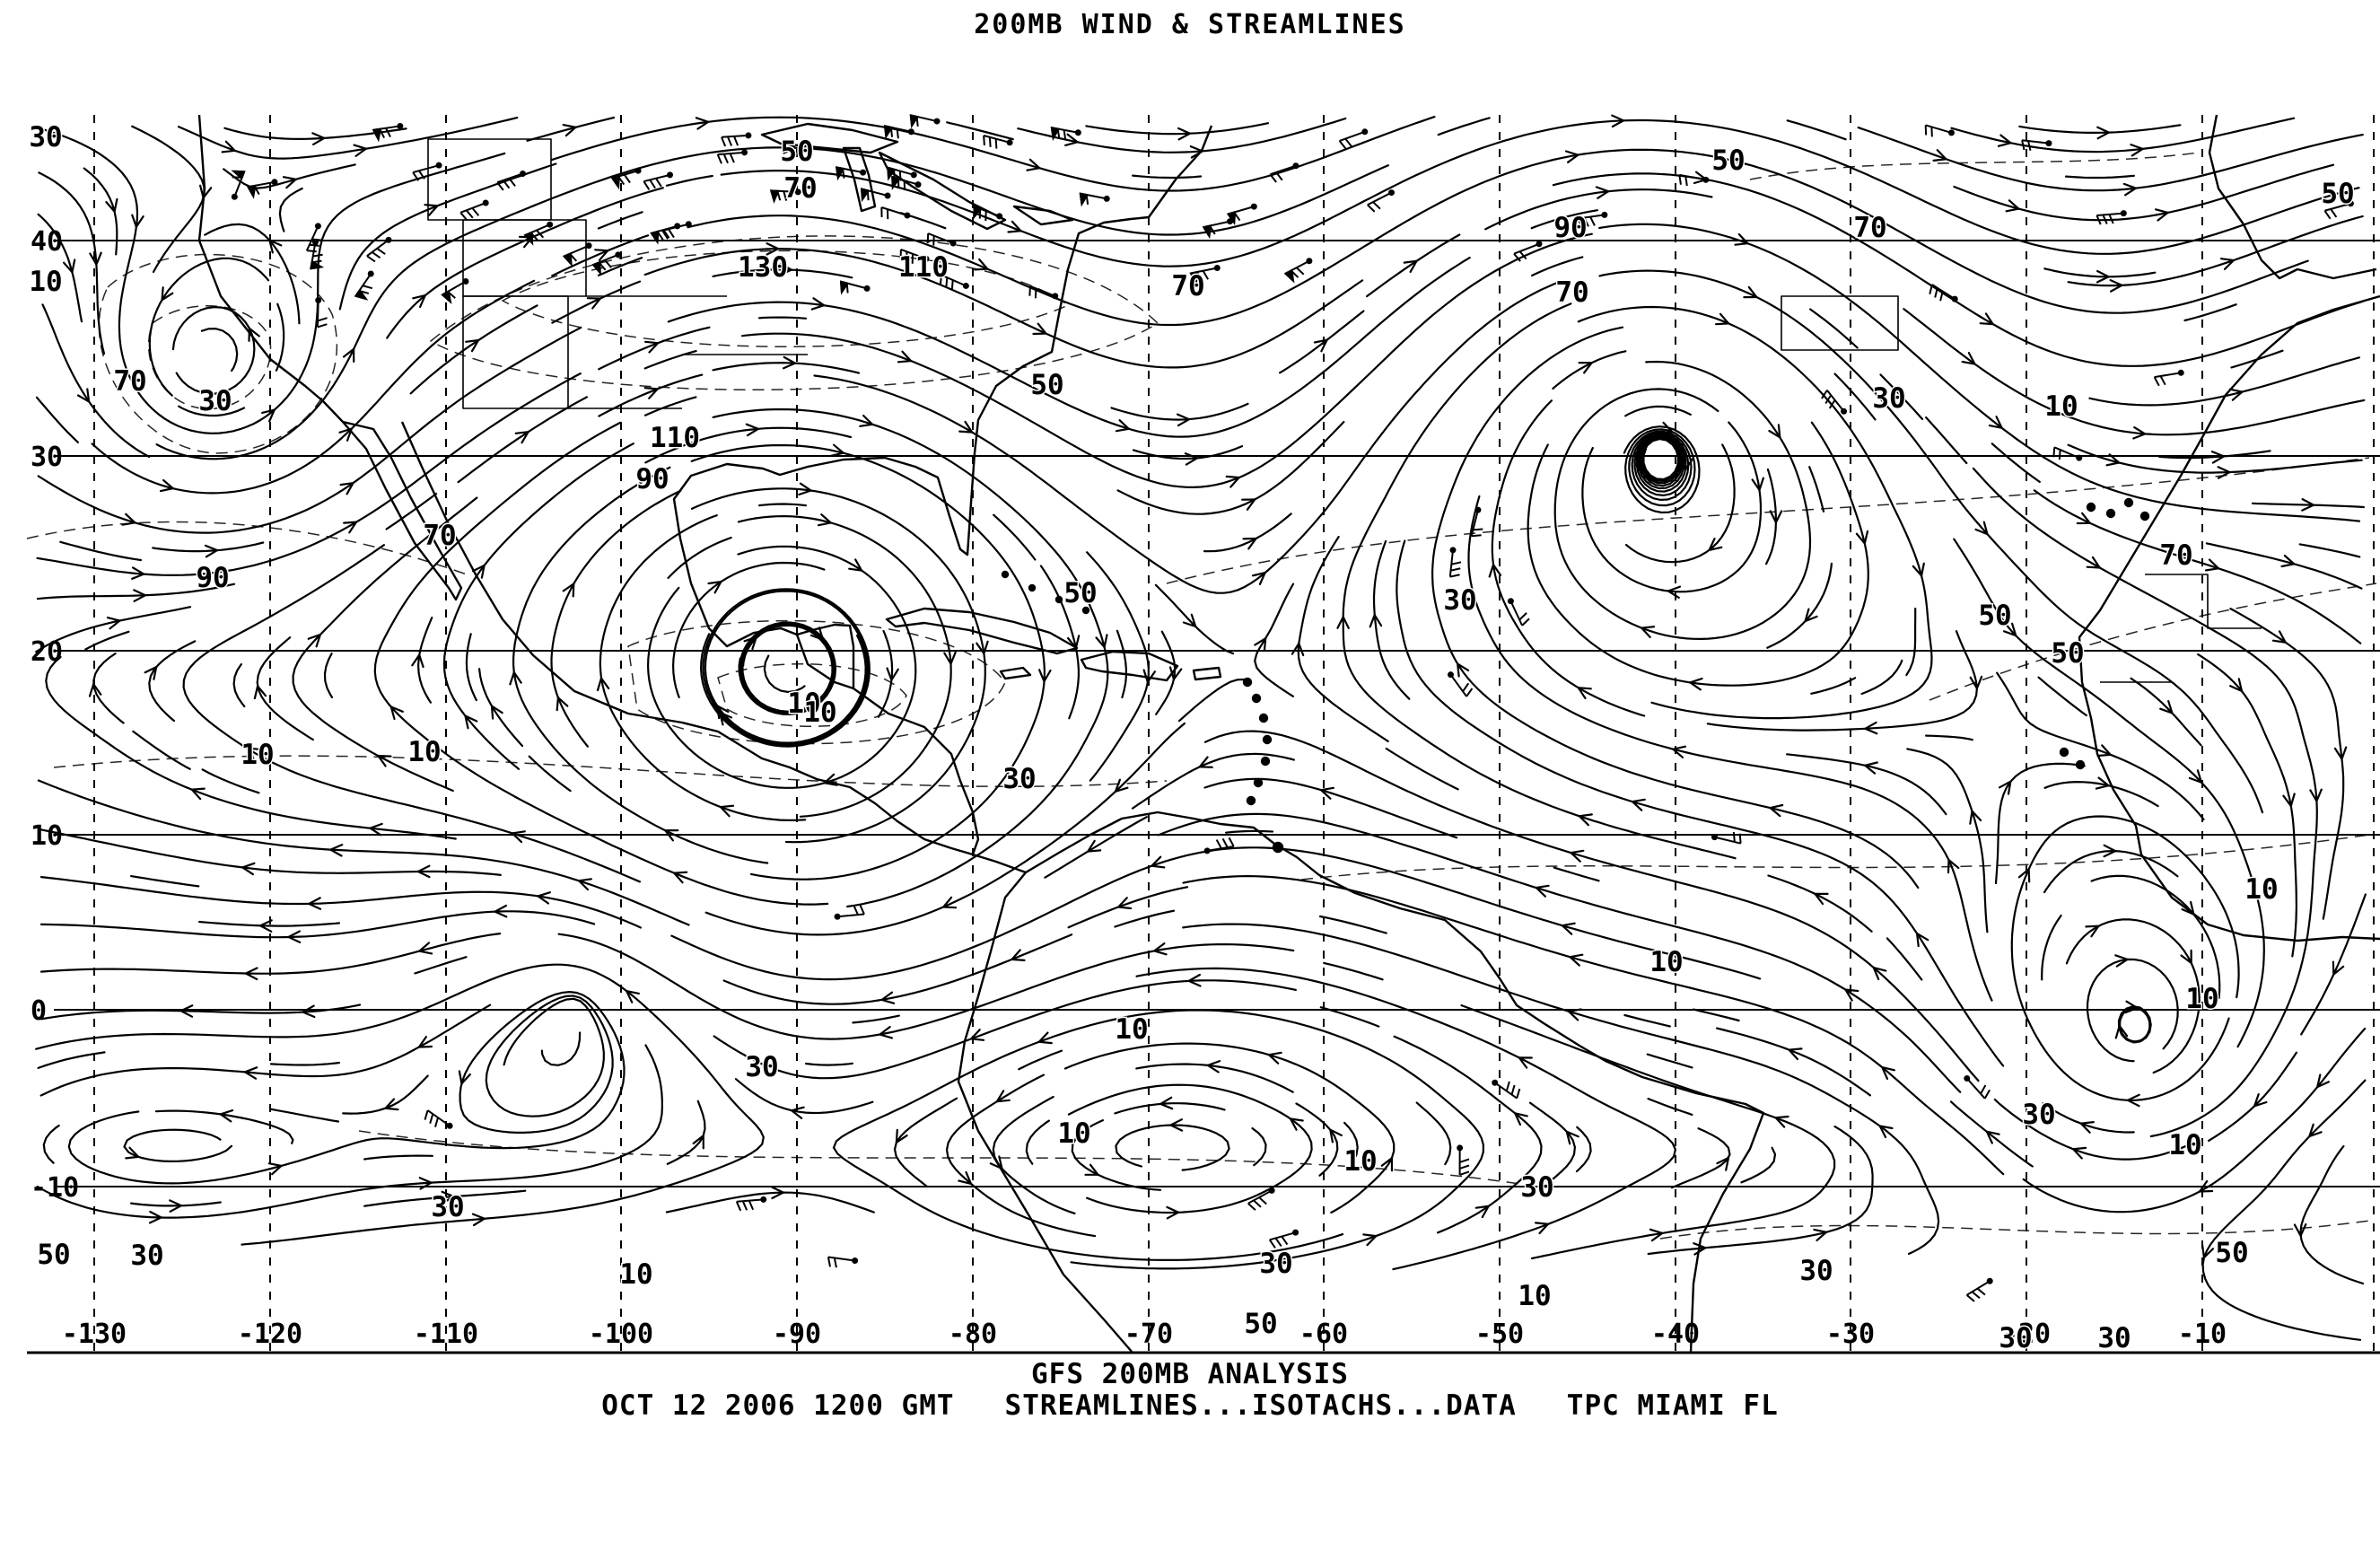 This screenshot has height=1551, width=2380. I want to click on issuing-office: TPC MIAMI FL, so click(1672, 1405).